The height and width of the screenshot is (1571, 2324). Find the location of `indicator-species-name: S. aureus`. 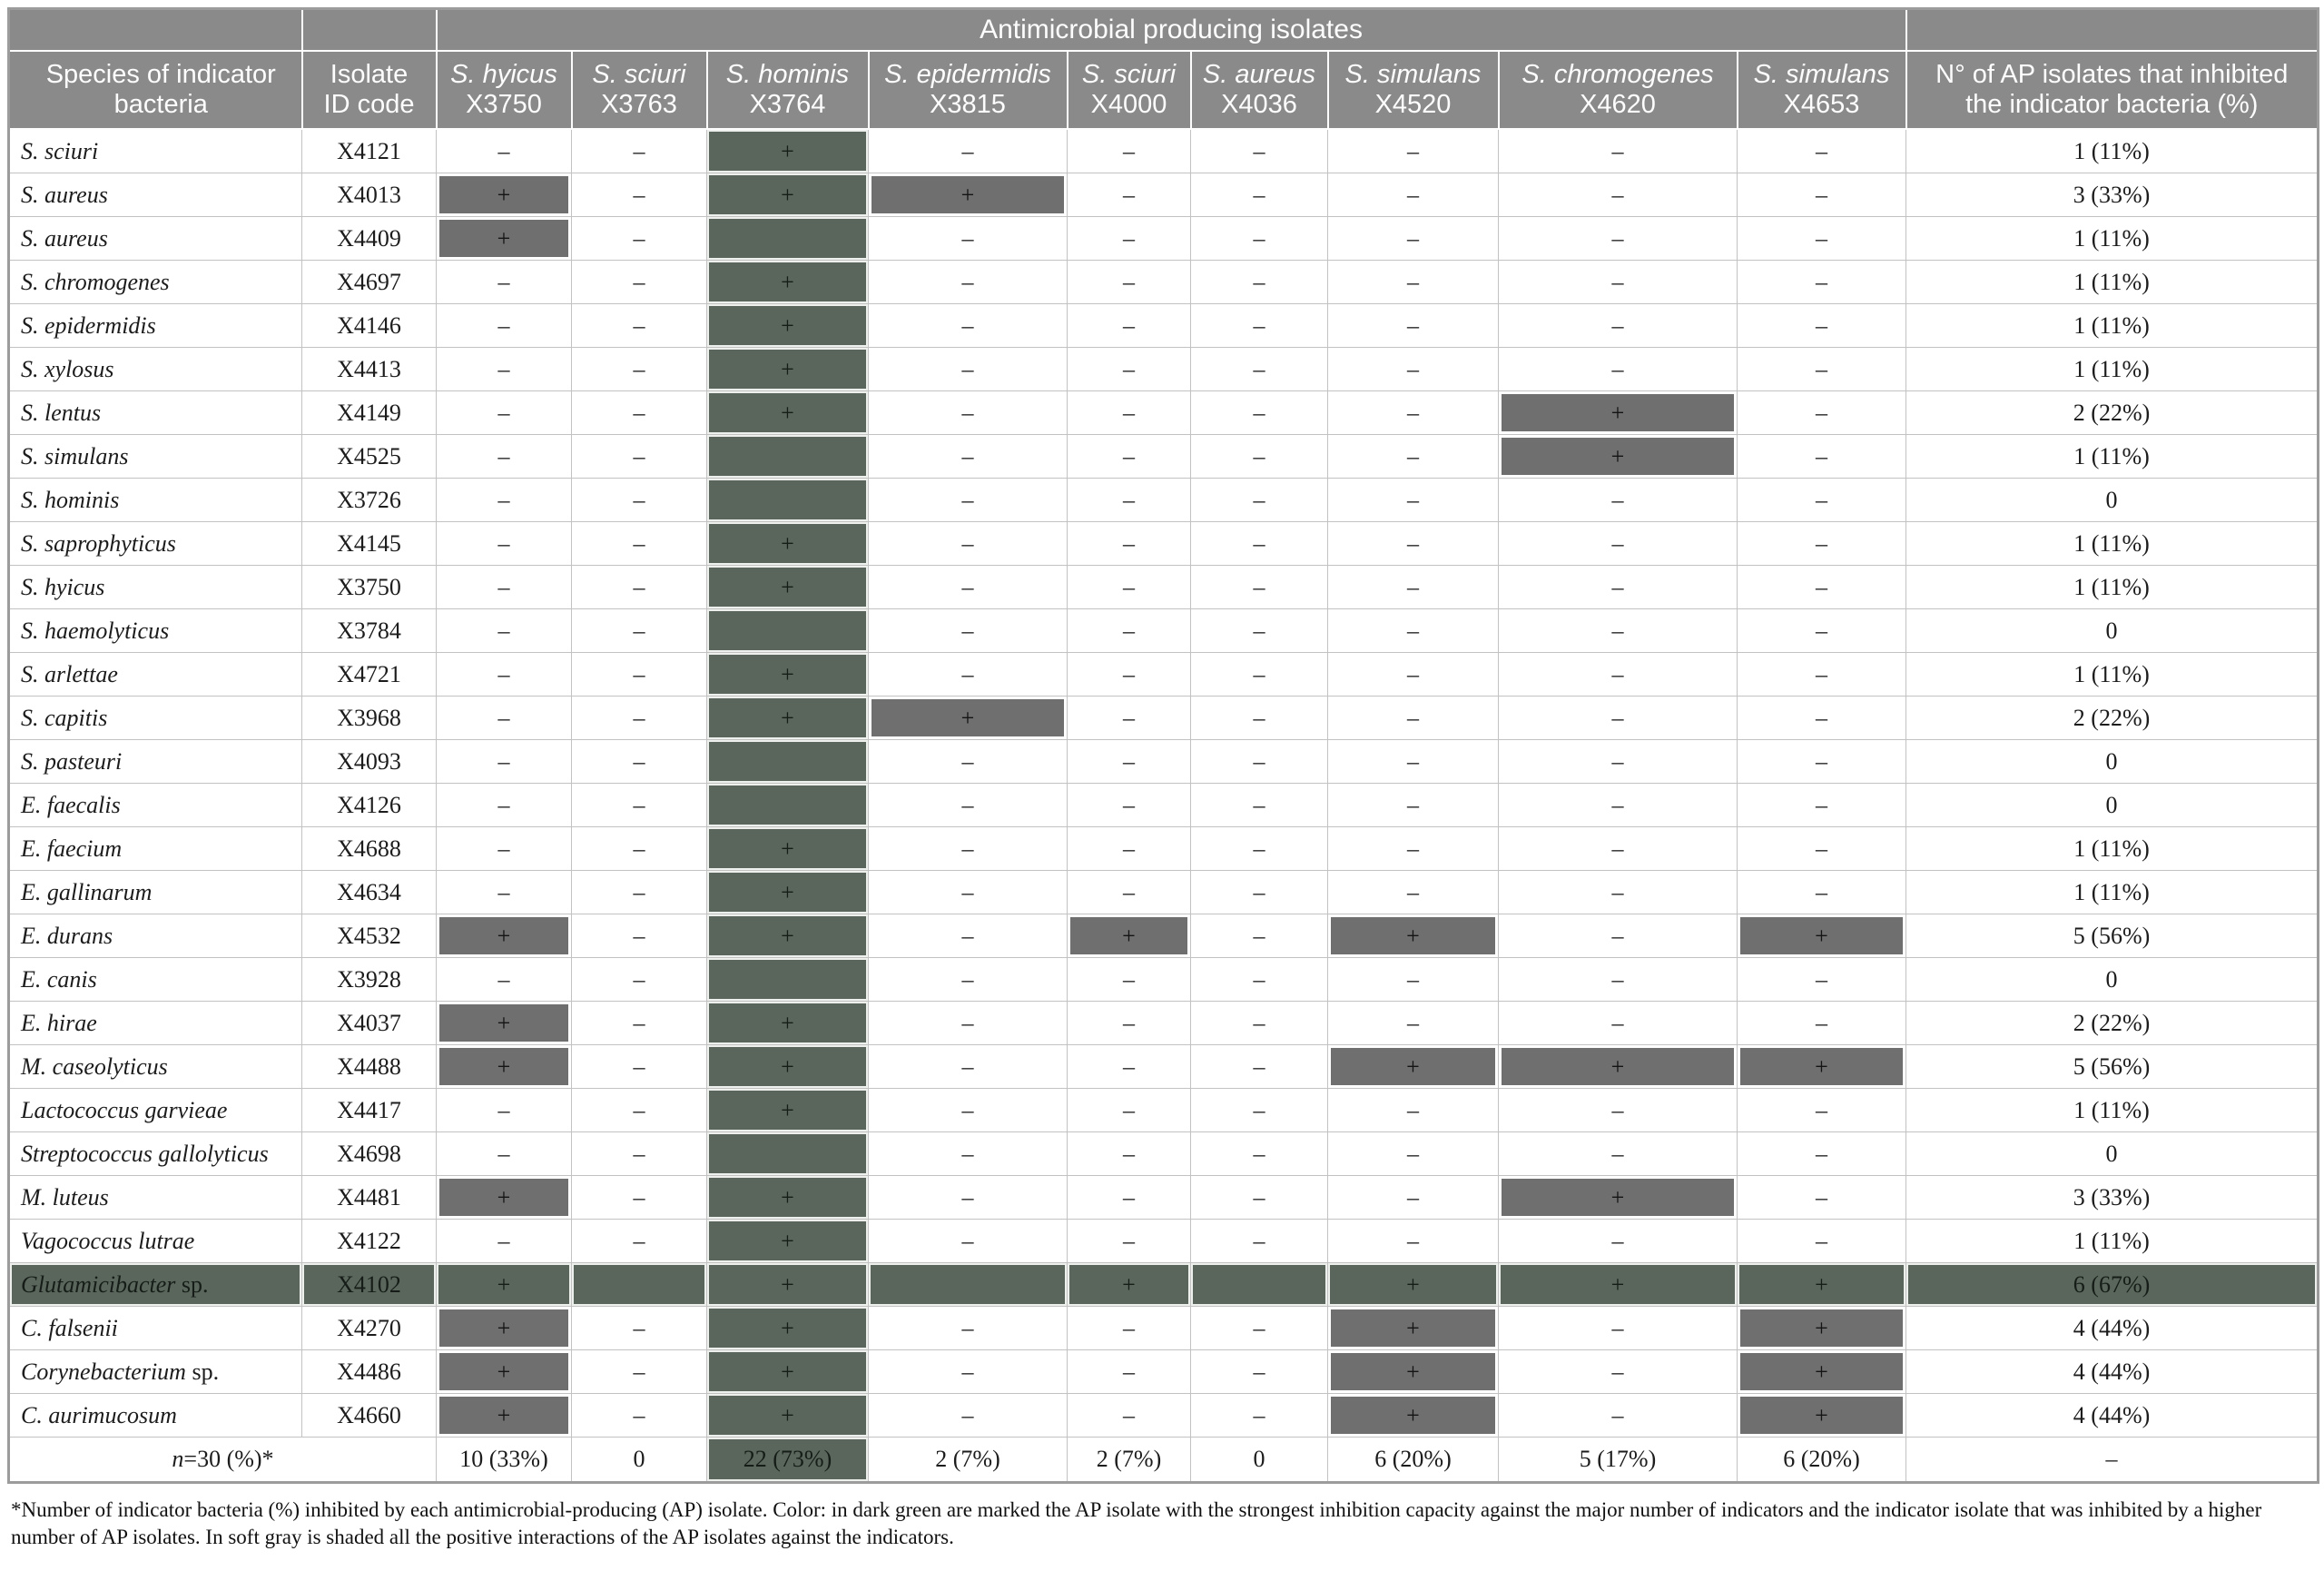

indicator-species-name: S. aureus is located at coordinates (64, 194).